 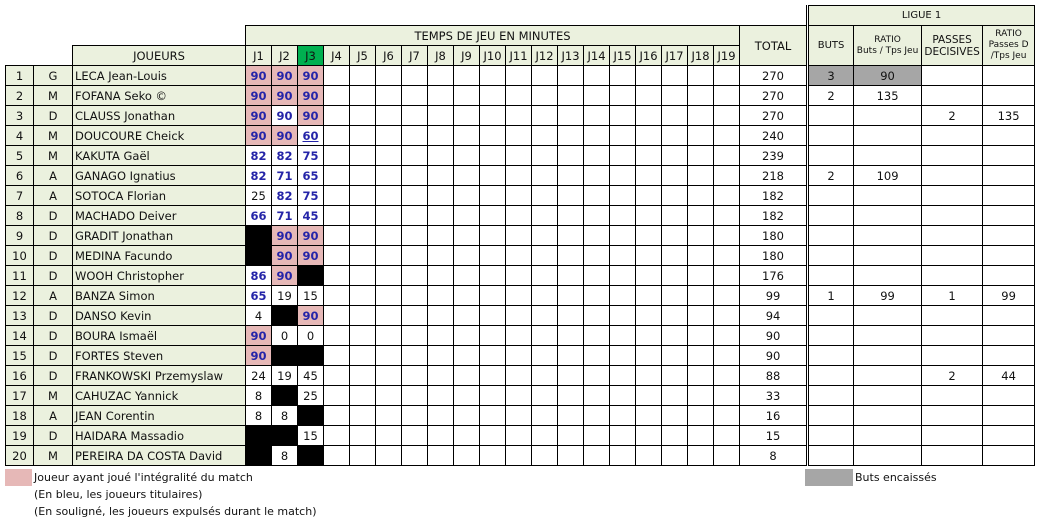 I want to click on round-header-j3-text: J3, so click(x=310, y=55).